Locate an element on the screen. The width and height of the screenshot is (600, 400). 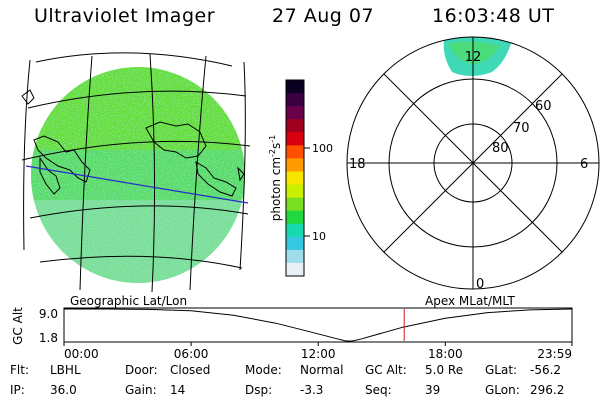
altitude-line is located at coordinates (318, 325).